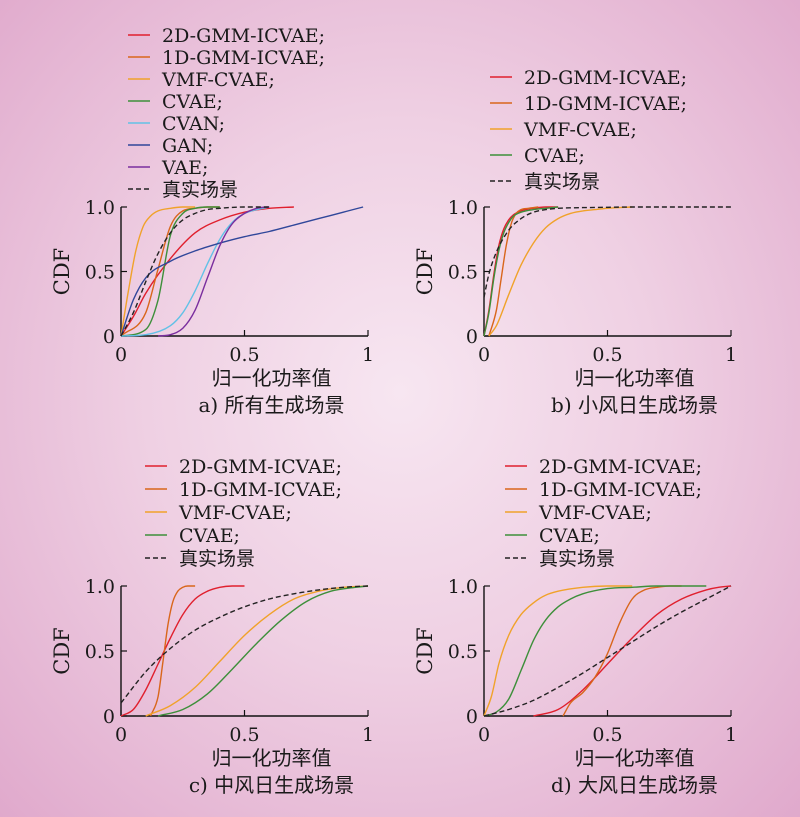  What do you see at coordinates (271, 785) in the screenshot?
I see `panel-caption: c) 中风日生成场景` at bounding box center [271, 785].